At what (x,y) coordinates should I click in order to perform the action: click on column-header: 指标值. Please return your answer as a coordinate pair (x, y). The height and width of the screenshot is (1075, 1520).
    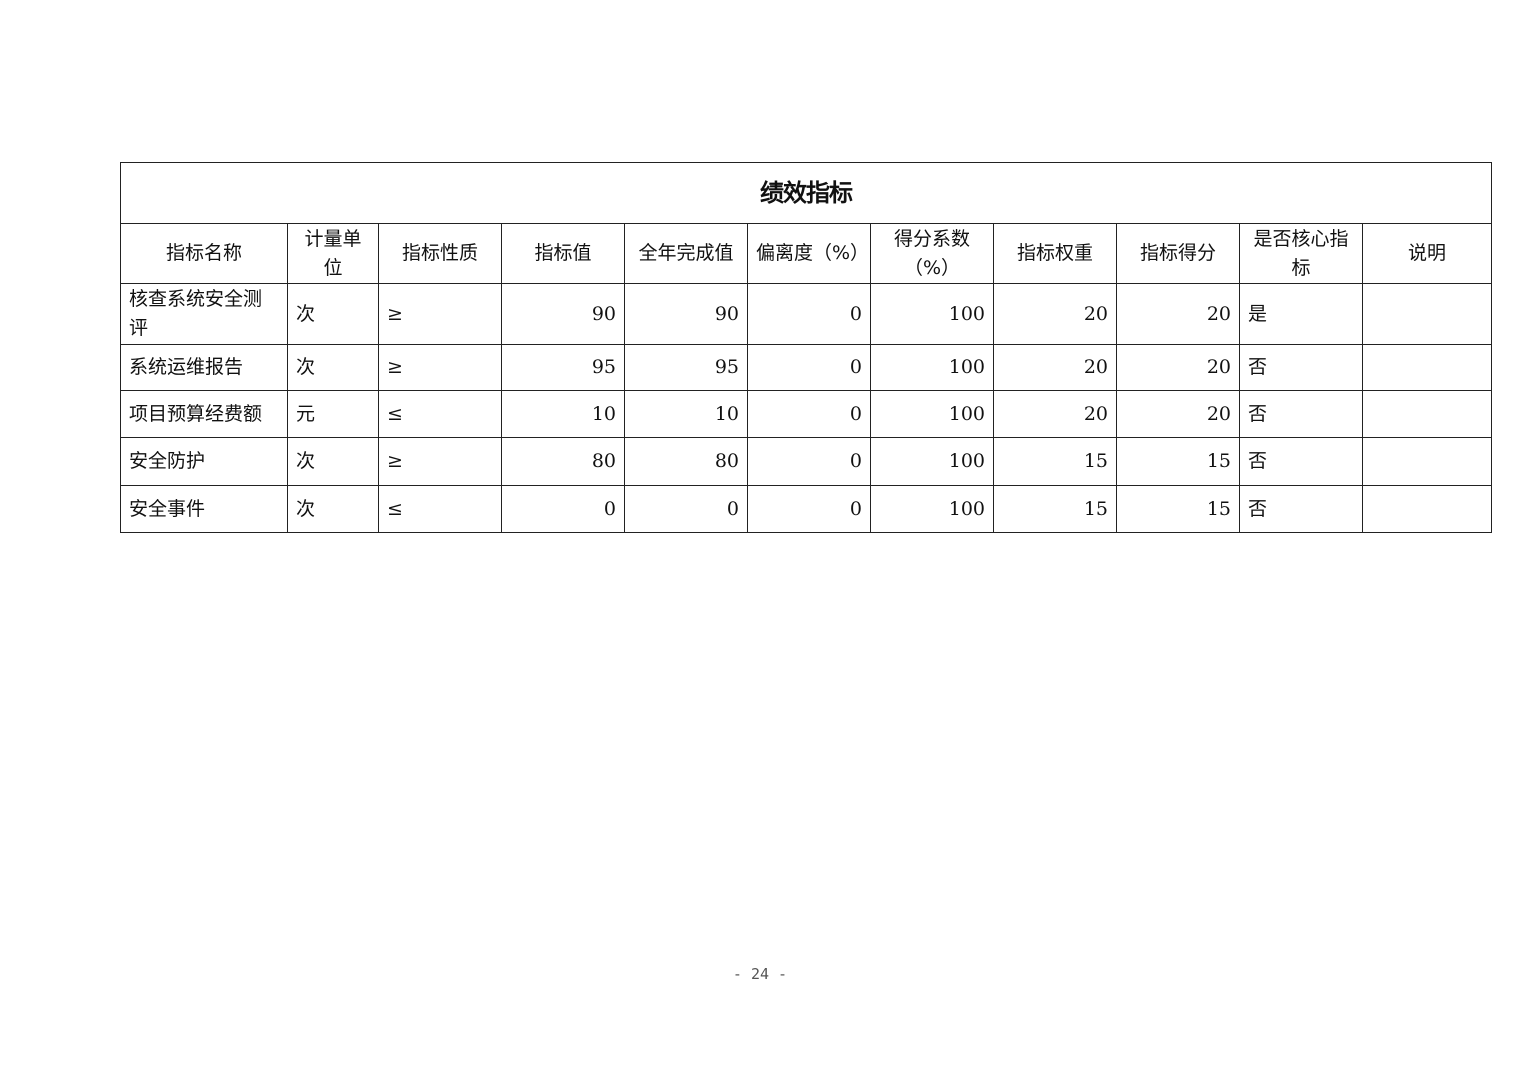
    Looking at the image, I should click on (563, 253).